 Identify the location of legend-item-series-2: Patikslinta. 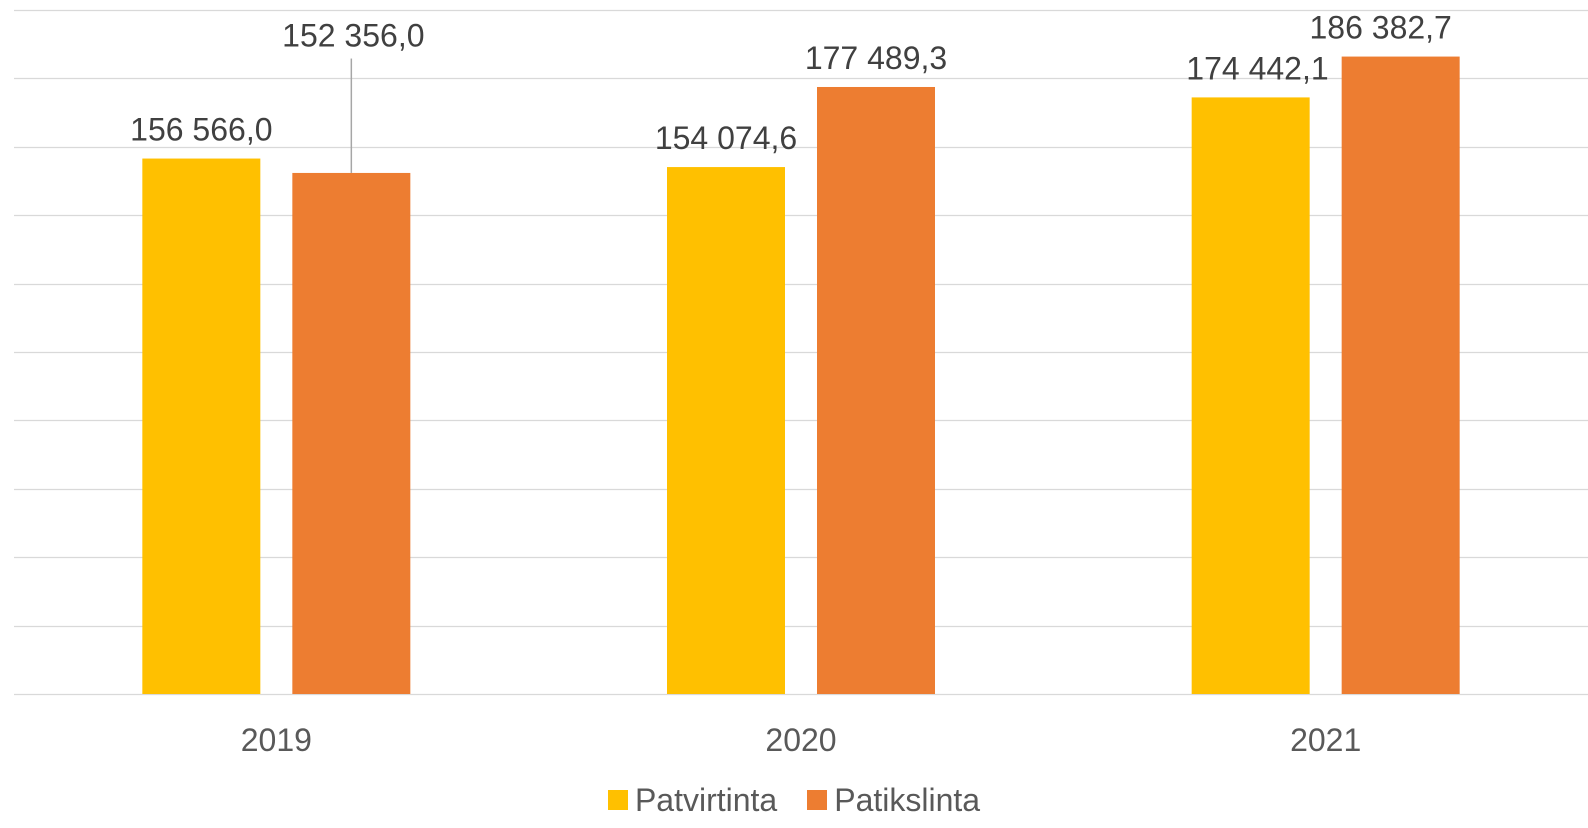
(893, 800).